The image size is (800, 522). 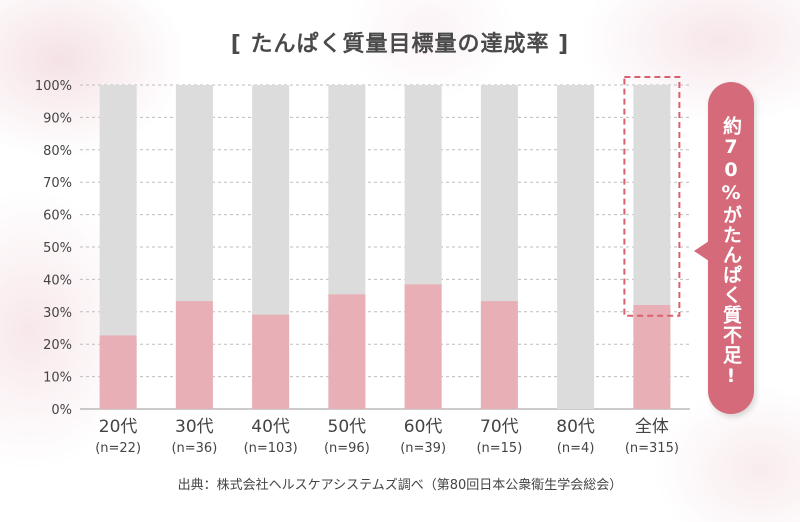 What do you see at coordinates (57, 378) in the screenshot?
I see `y-tick-label: 10%` at bounding box center [57, 378].